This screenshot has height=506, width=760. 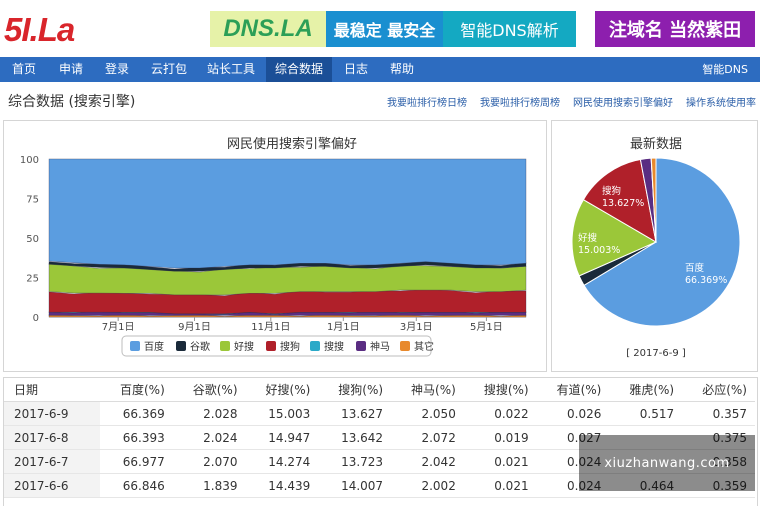 I want to click on legend-swatch-shenma, so click(x=361, y=346).